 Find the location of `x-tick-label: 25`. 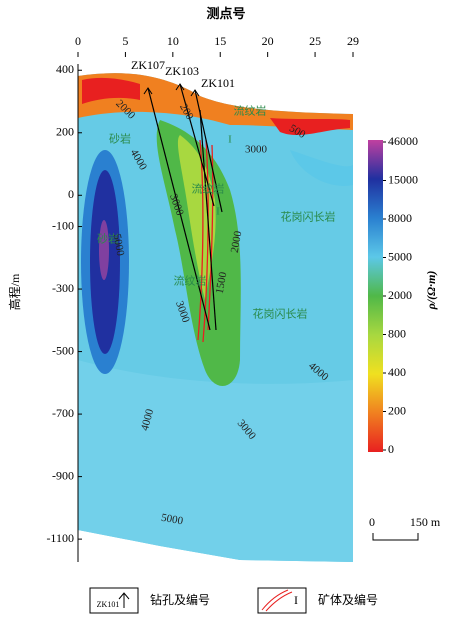

x-tick-label: 25 is located at coordinates (315, 41).